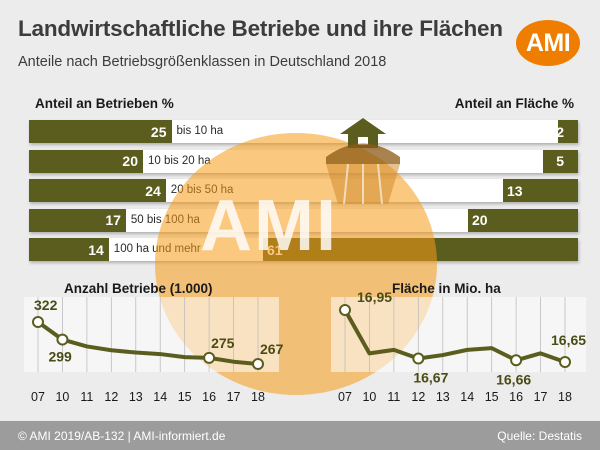 The image size is (600, 450). I want to click on bar-betriebe: 25, so click(100, 131).